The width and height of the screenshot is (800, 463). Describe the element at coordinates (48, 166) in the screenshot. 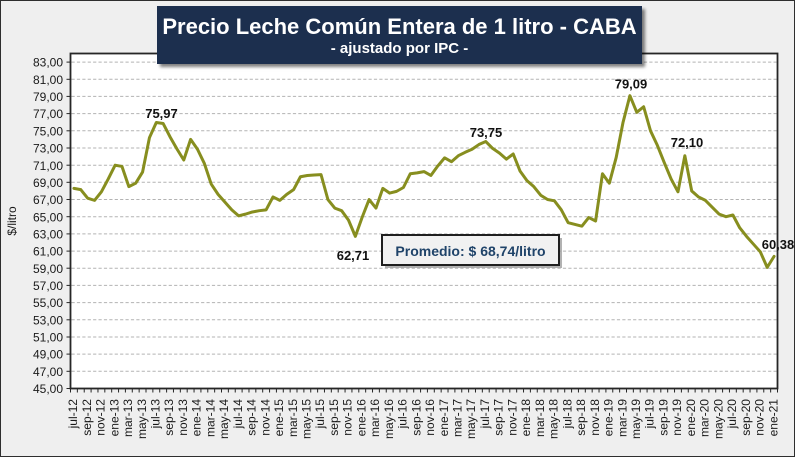

I see `svg-text: 71,00` at that location.